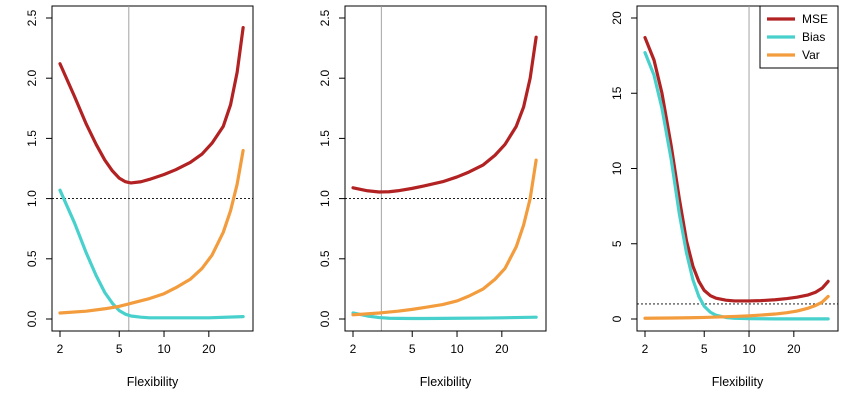  What do you see at coordinates (617, 318) in the screenshot?
I see `y-tick-label: 0` at bounding box center [617, 318].